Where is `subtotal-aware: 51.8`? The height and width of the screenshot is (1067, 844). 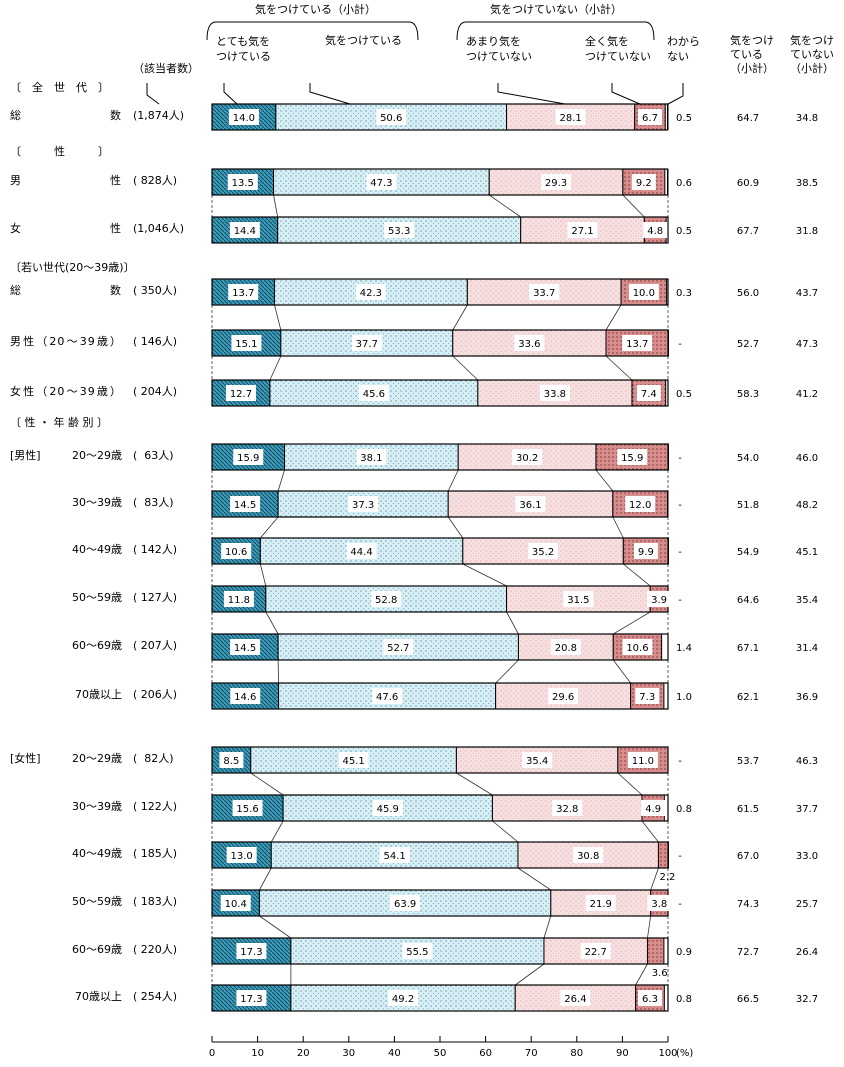 subtotal-aware: 51.8 is located at coordinates (748, 505).